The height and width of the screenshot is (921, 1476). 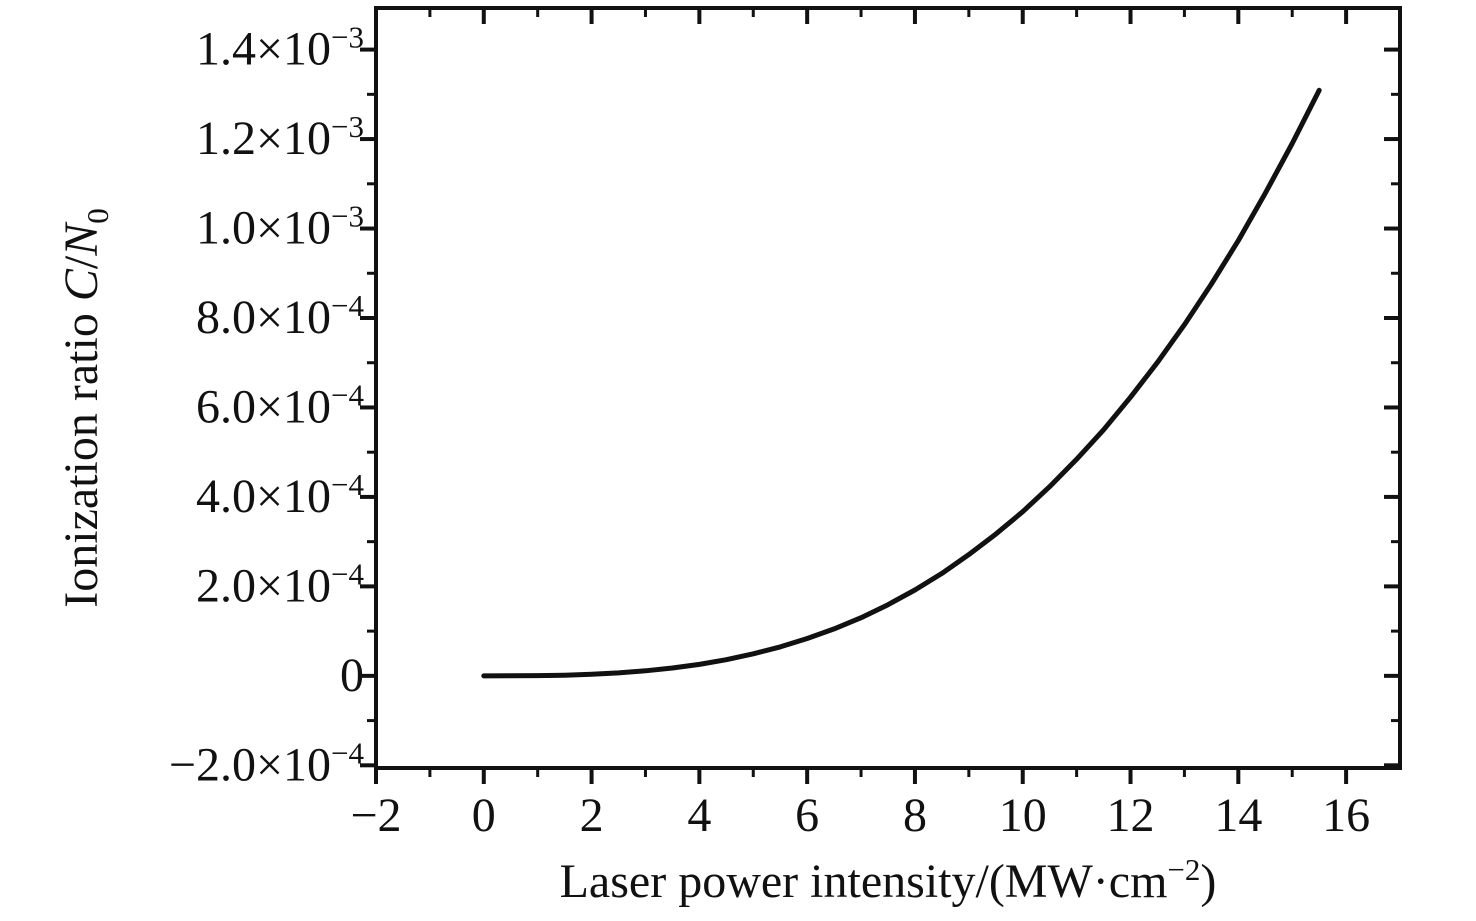 What do you see at coordinates (263, 228) in the screenshot?
I see `y-tick-mantissa: 1.0×10` at bounding box center [263, 228].